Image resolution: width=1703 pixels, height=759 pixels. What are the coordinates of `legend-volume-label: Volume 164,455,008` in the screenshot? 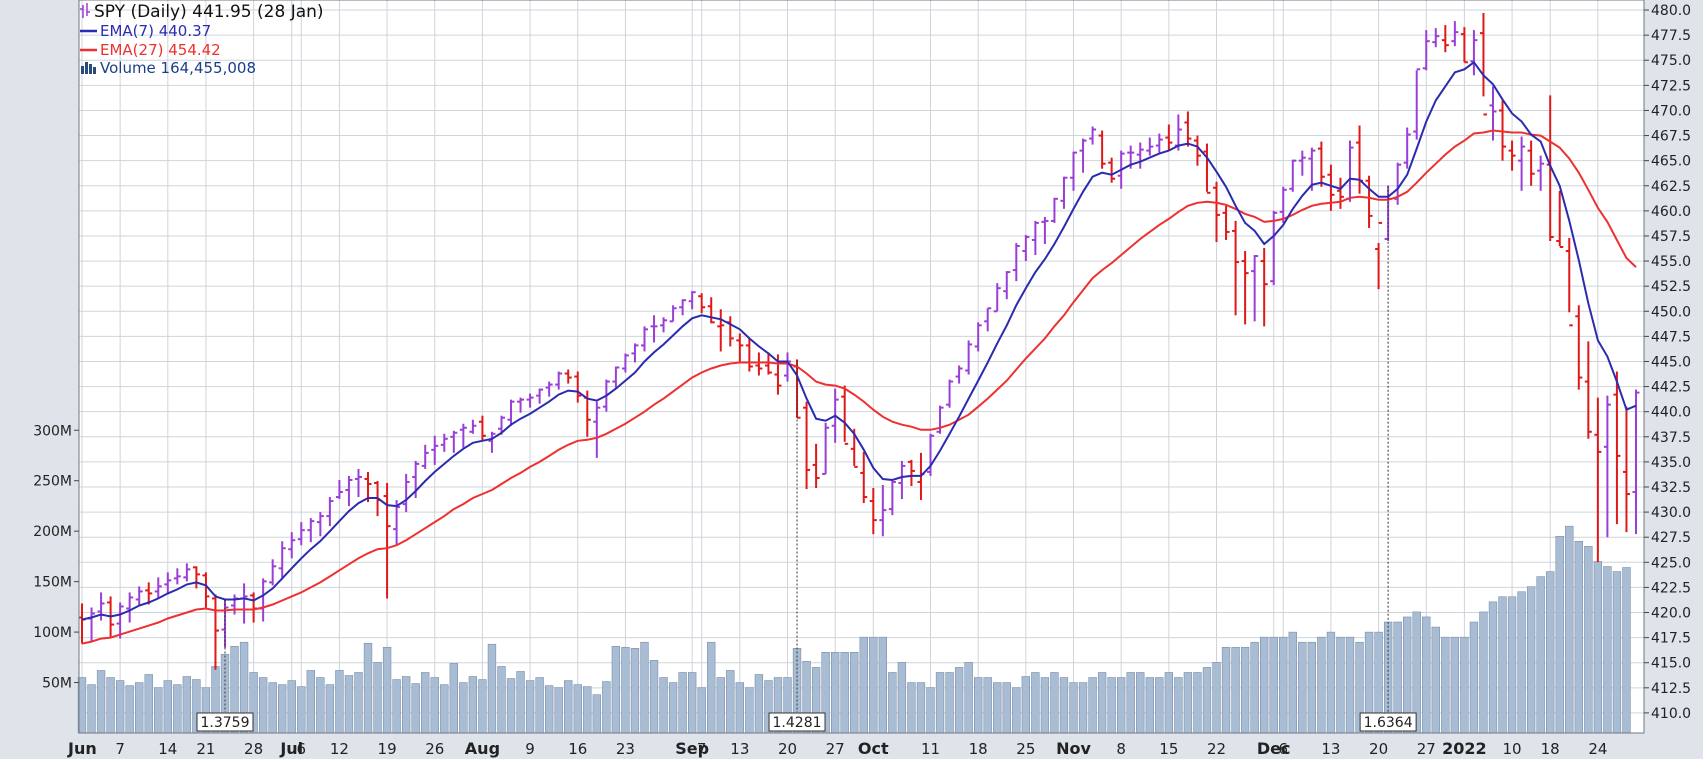 It's located at (178, 68).